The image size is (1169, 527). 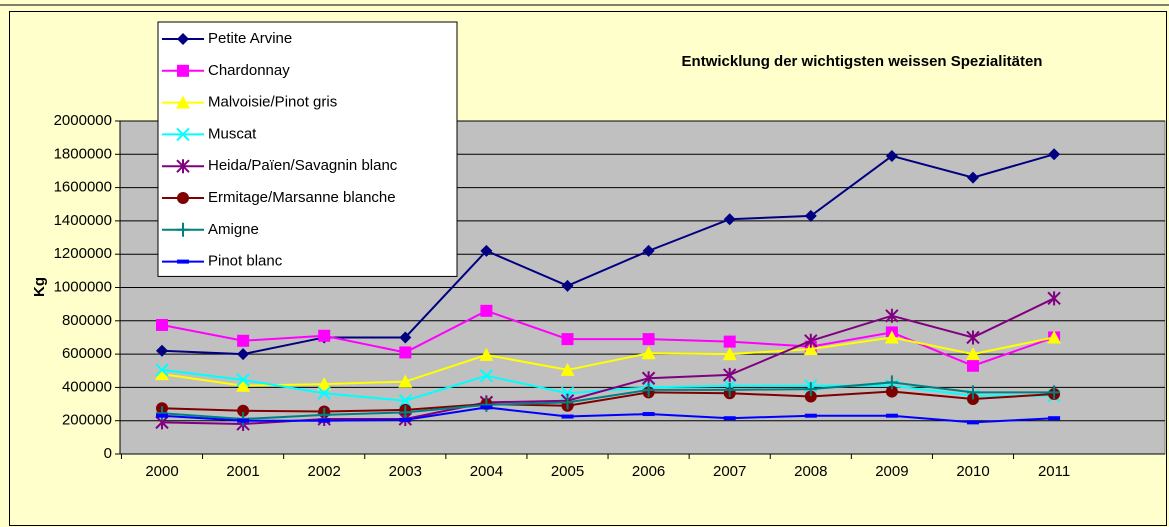 What do you see at coordinates (87, 320) in the screenshot?
I see `y-tick-label: 800000` at bounding box center [87, 320].